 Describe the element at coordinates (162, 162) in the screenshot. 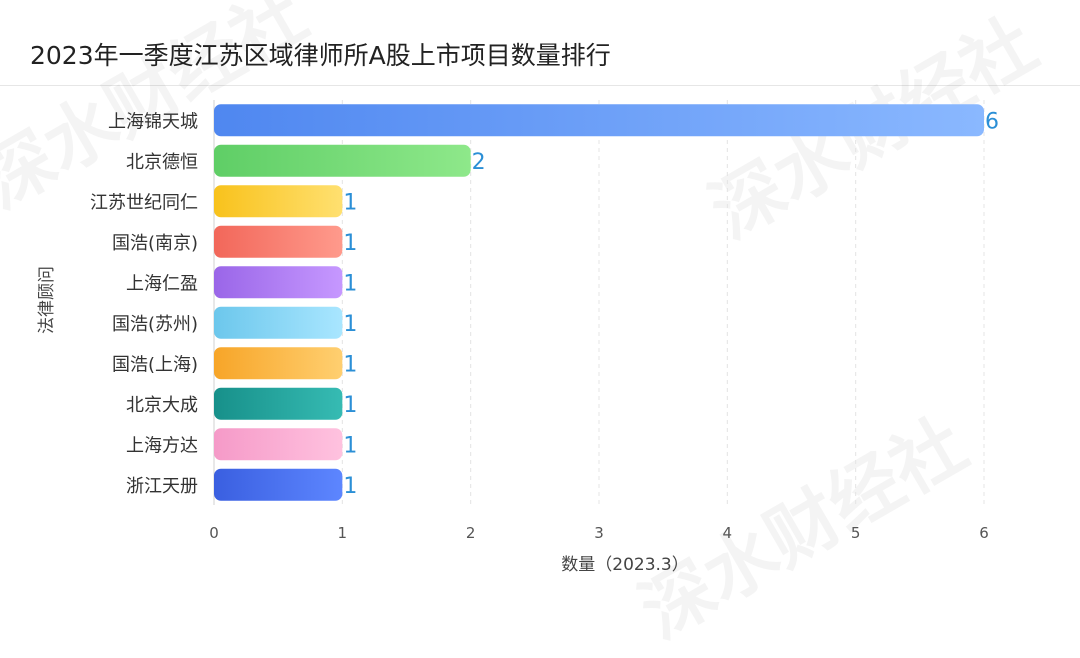

I see `category-label: 北京德恒` at that location.